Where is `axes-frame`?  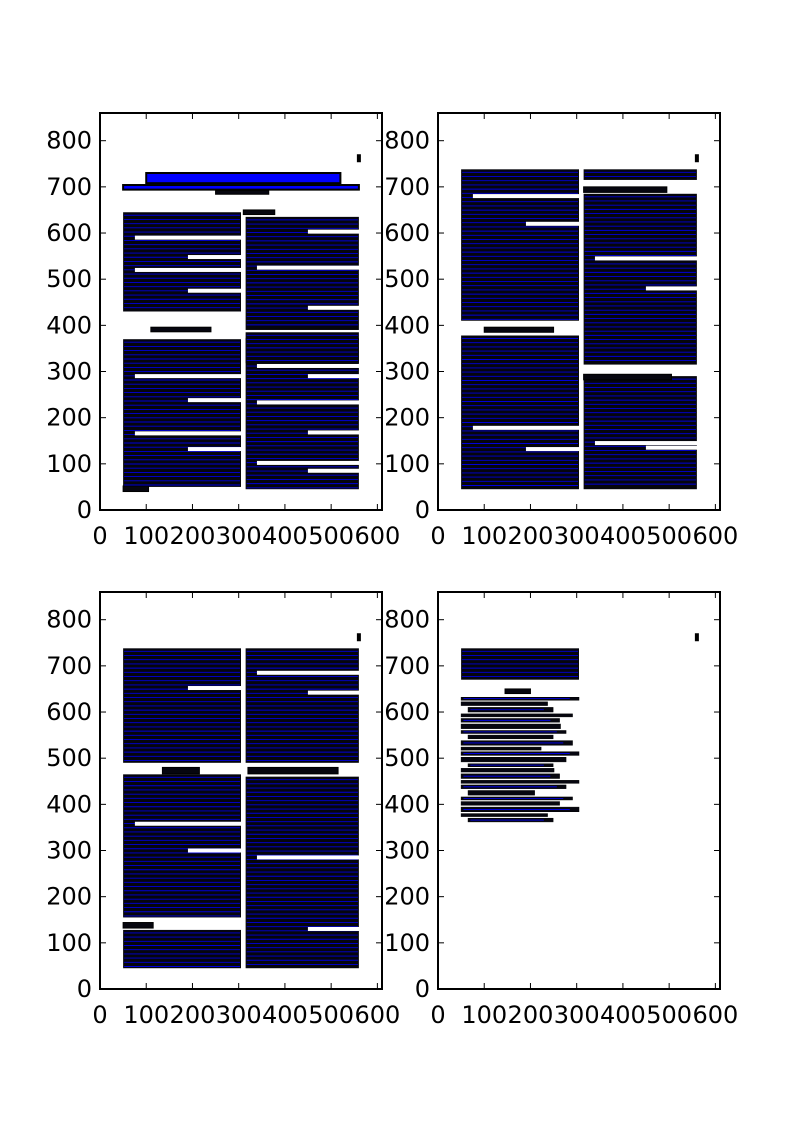
axes-frame is located at coordinates (241, 790).